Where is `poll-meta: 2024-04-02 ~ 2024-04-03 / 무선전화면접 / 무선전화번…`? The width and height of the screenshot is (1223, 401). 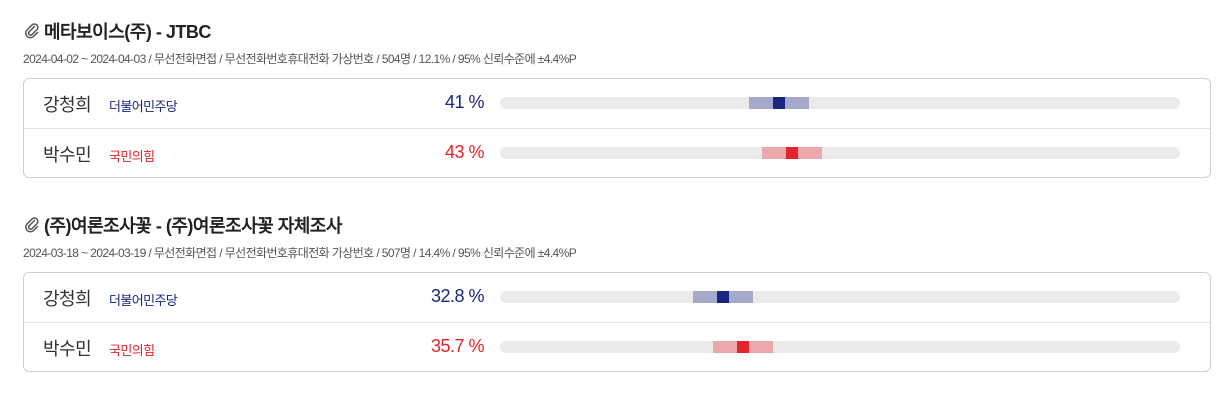
poll-meta: 2024-04-02 ~ 2024-04-03 / 무선전화면접 / 무선전화번… is located at coordinates (300, 59).